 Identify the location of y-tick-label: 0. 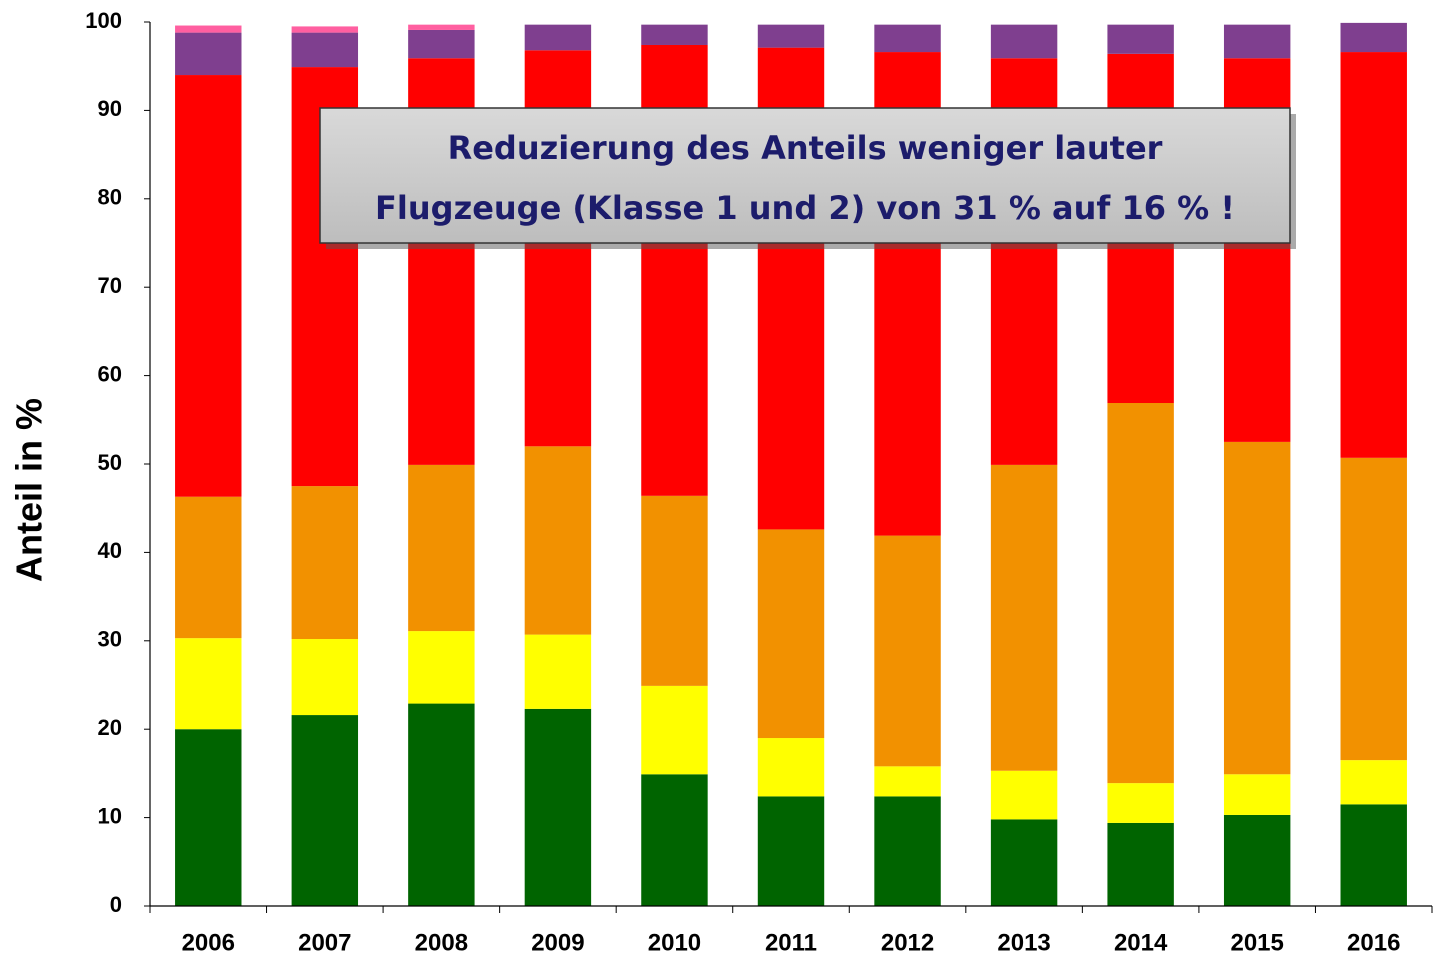
(116, 904).